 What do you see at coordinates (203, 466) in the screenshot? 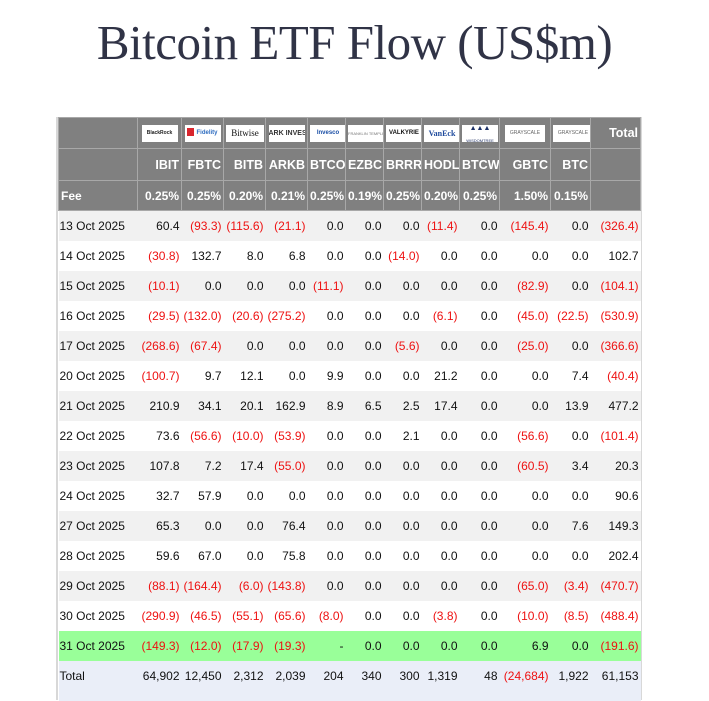
I see `flow-fbtc: 7.2` at bounding box center [203, 466].